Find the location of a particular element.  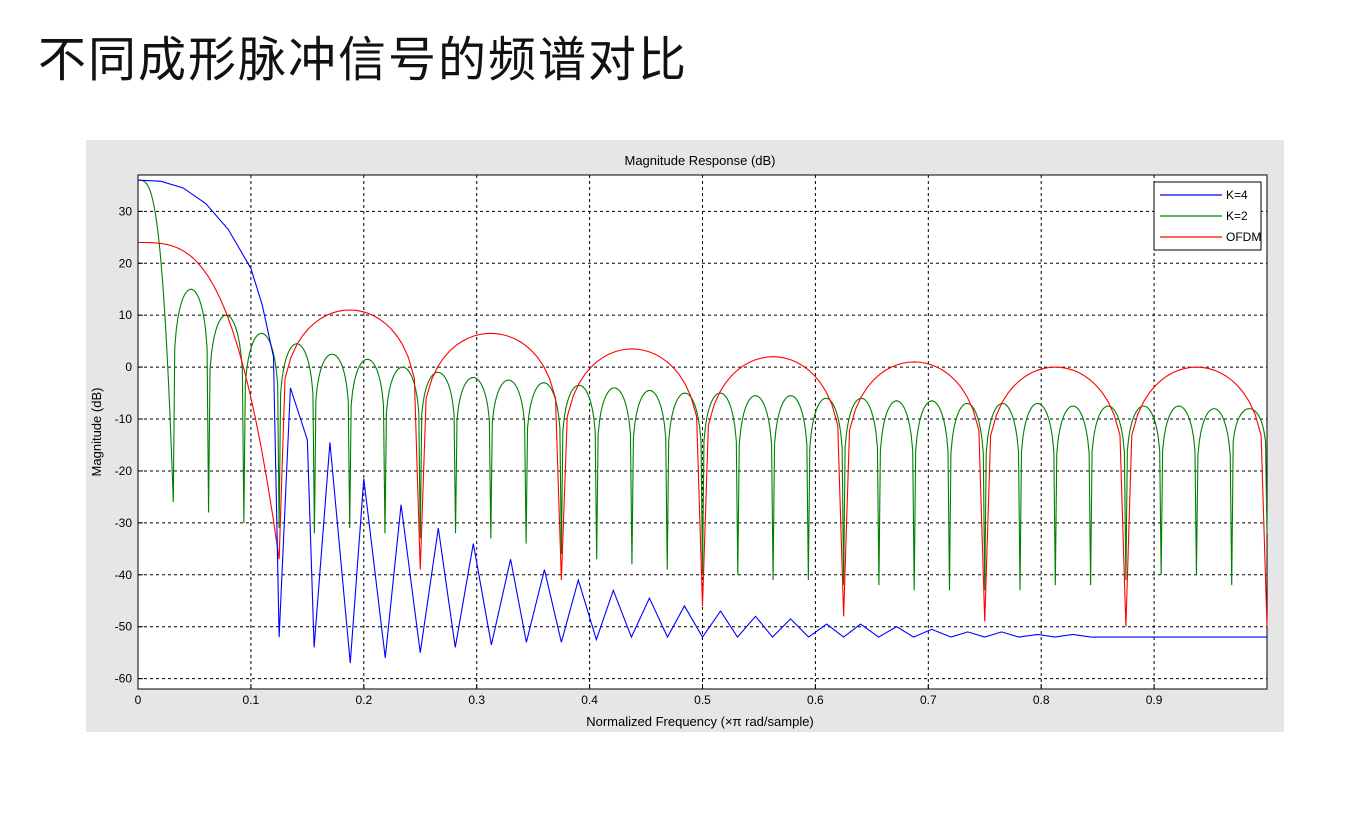

y-tick-label: -40 is located at coordinates (124, 575).